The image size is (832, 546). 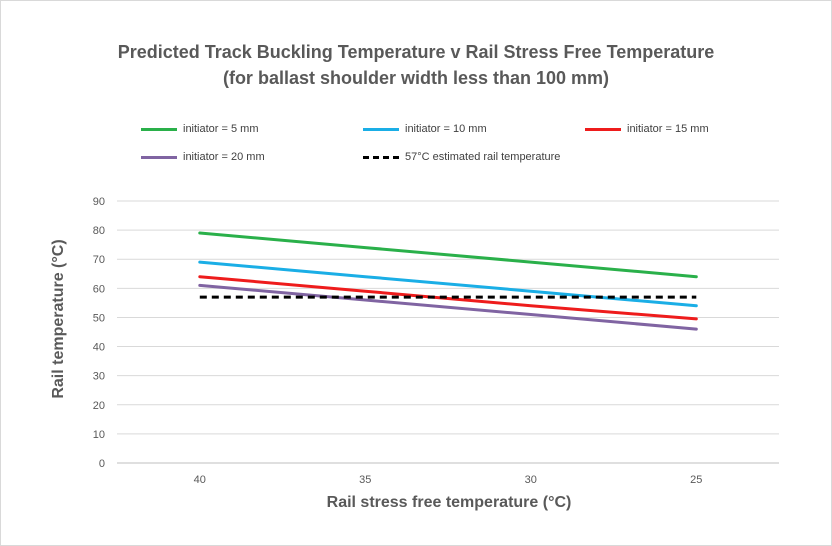 I want to click on x-tick-label: 30, so click(x=531, y=480).